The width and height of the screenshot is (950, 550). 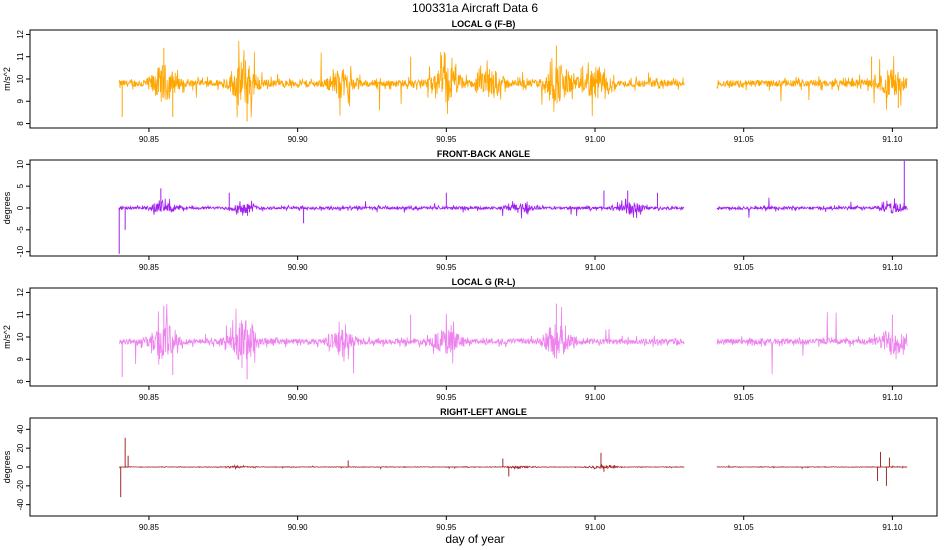 I want to click on y-tick-label: 40, so click(x=20, y=428).